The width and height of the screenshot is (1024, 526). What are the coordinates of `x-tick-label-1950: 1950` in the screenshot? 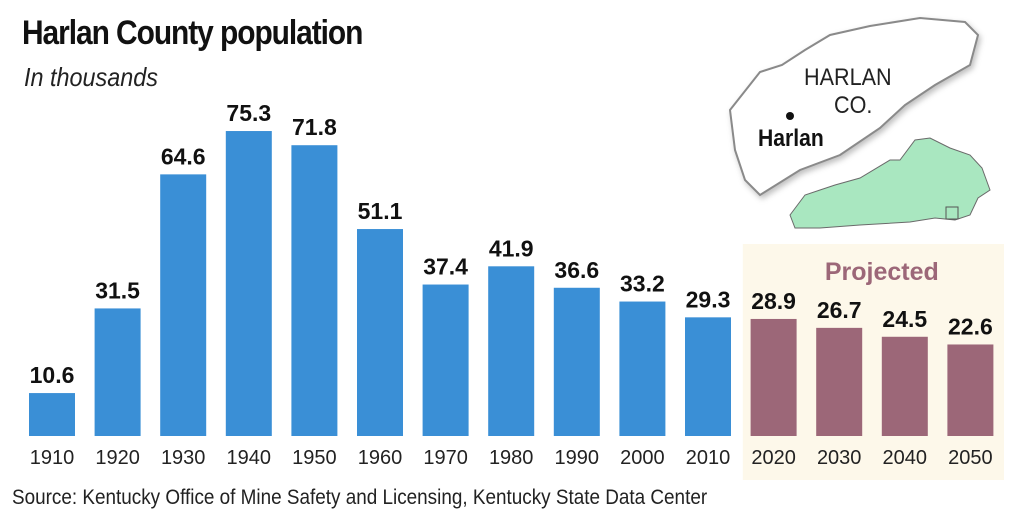 It's located at (314, 458).